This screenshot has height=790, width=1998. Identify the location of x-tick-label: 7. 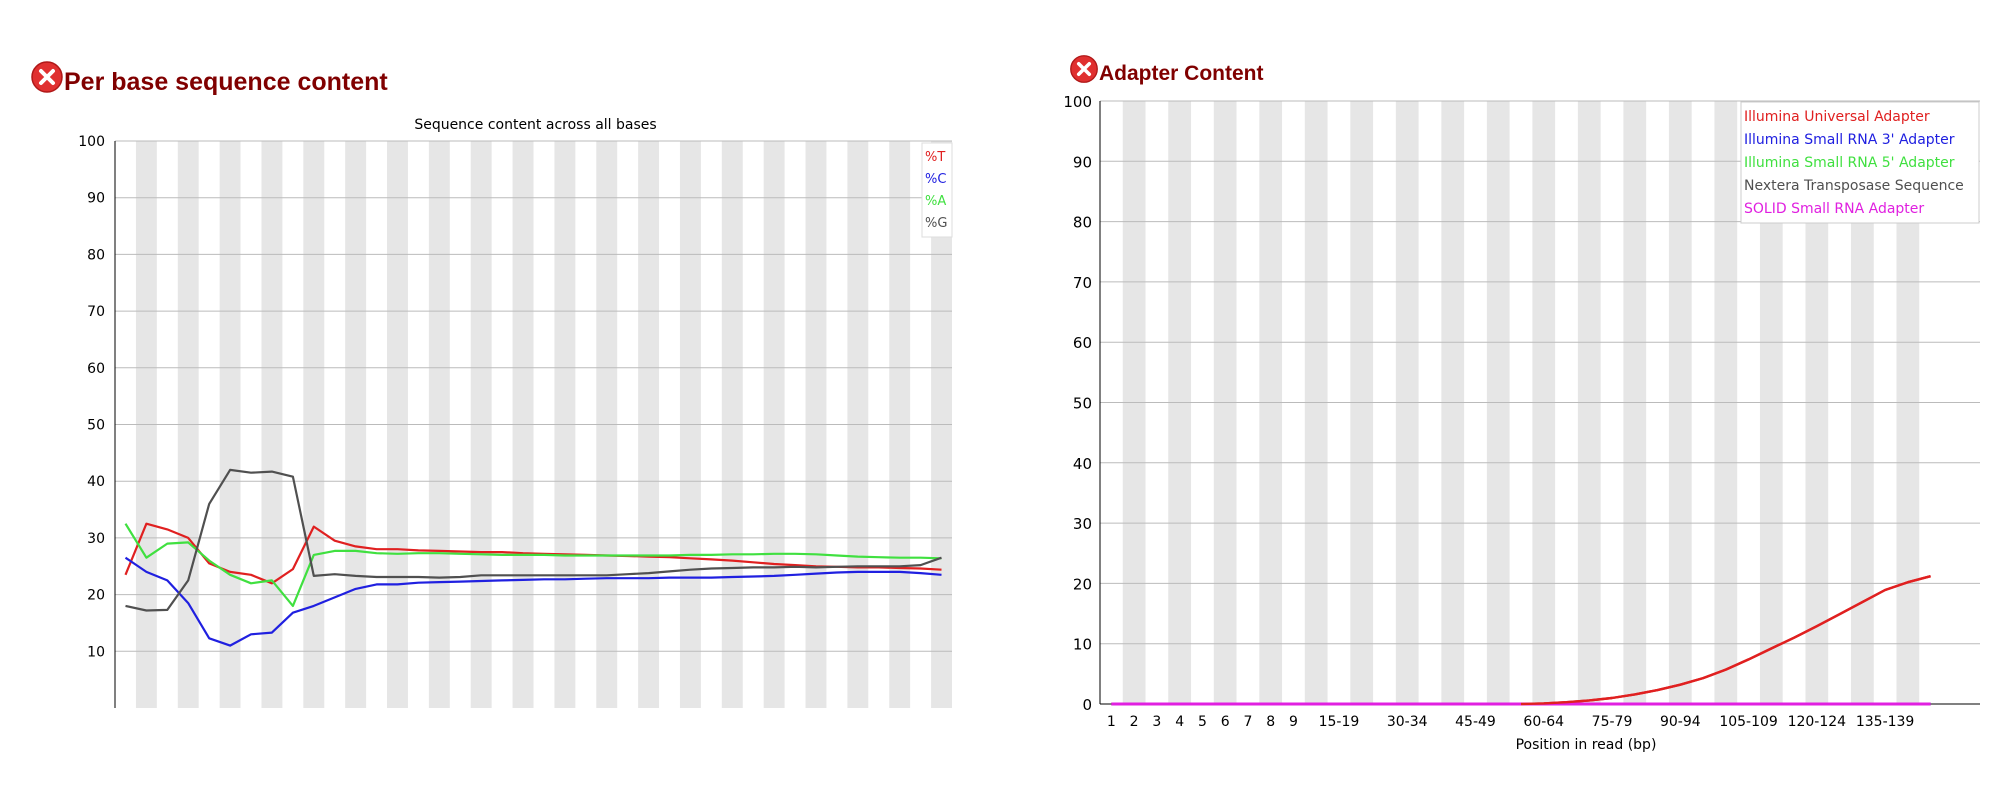
(1247, 722).